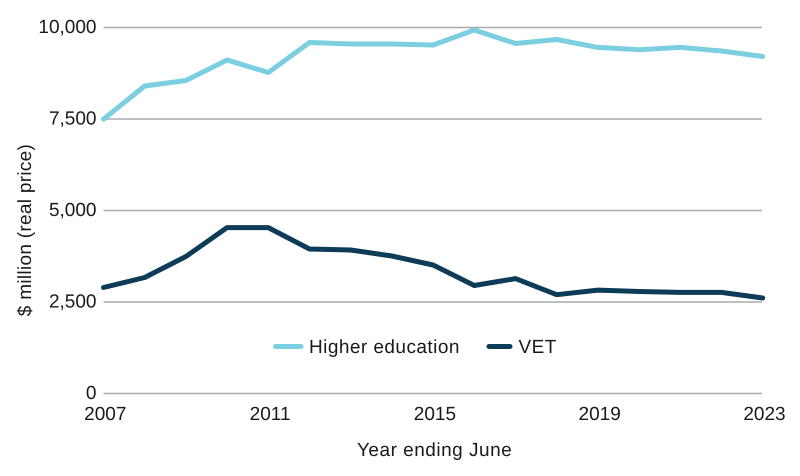 This screenshot has width=800, height=476. Describe the element at coordinates (73, 210) in the screenshot. I see `svg-text: 5,000` at that location.